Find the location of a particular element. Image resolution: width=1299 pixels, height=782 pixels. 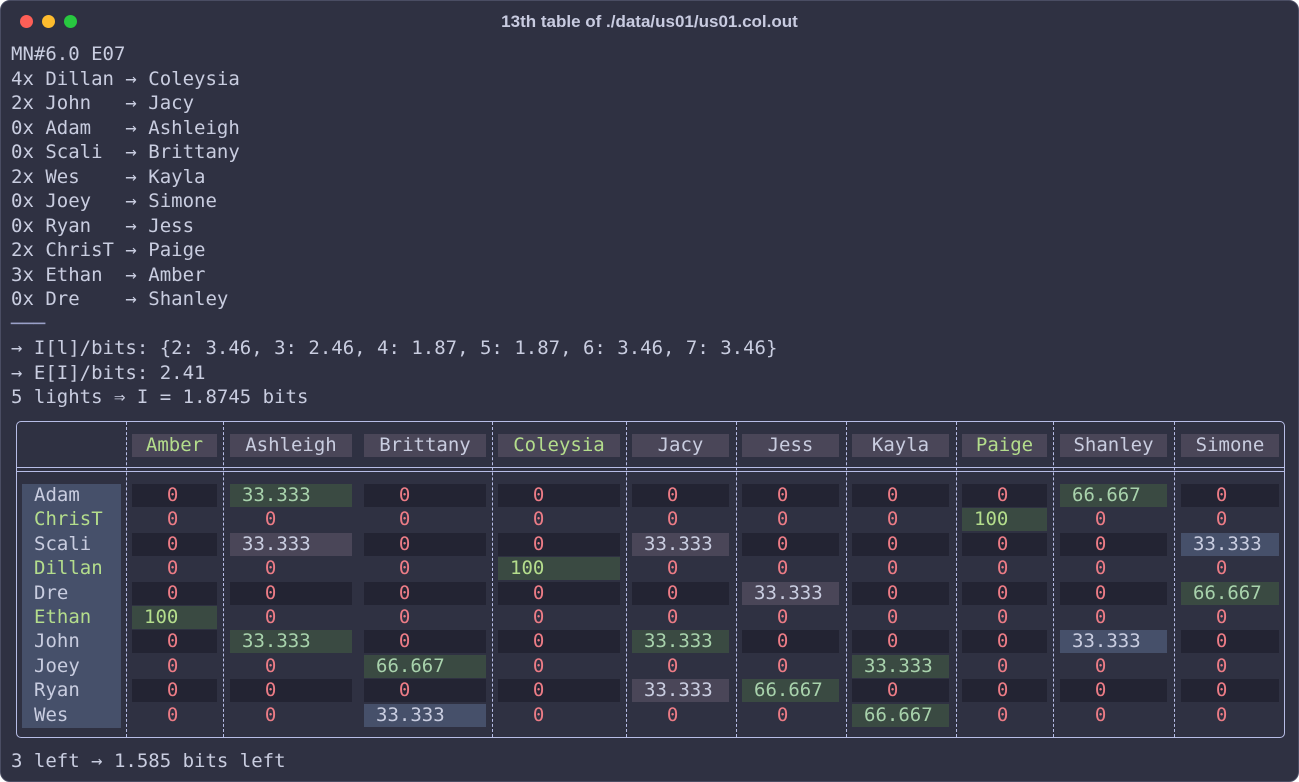

status-line: 3 left → 1.585 bits left is located at coordinates (148, 761).